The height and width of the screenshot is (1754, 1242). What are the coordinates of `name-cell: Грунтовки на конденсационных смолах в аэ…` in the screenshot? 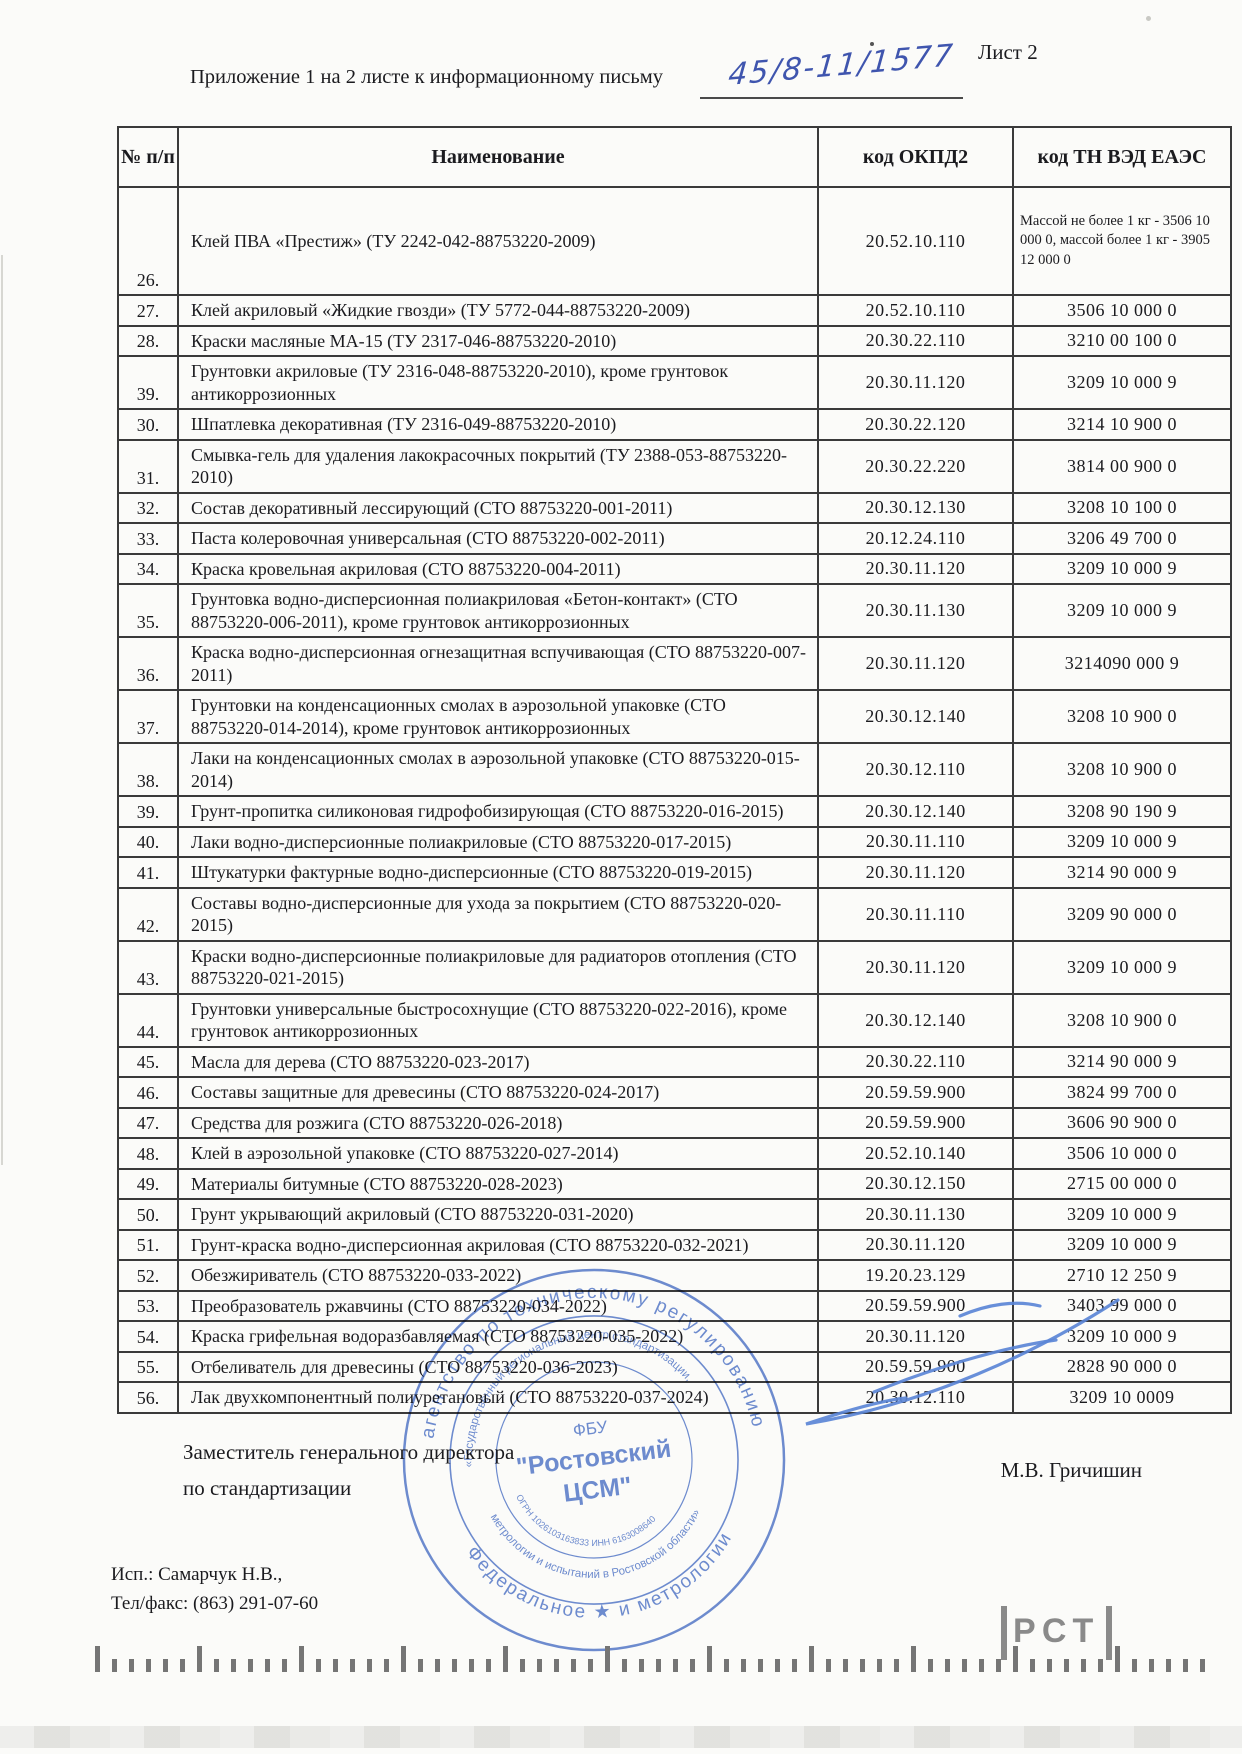 It's located at (498, 716).